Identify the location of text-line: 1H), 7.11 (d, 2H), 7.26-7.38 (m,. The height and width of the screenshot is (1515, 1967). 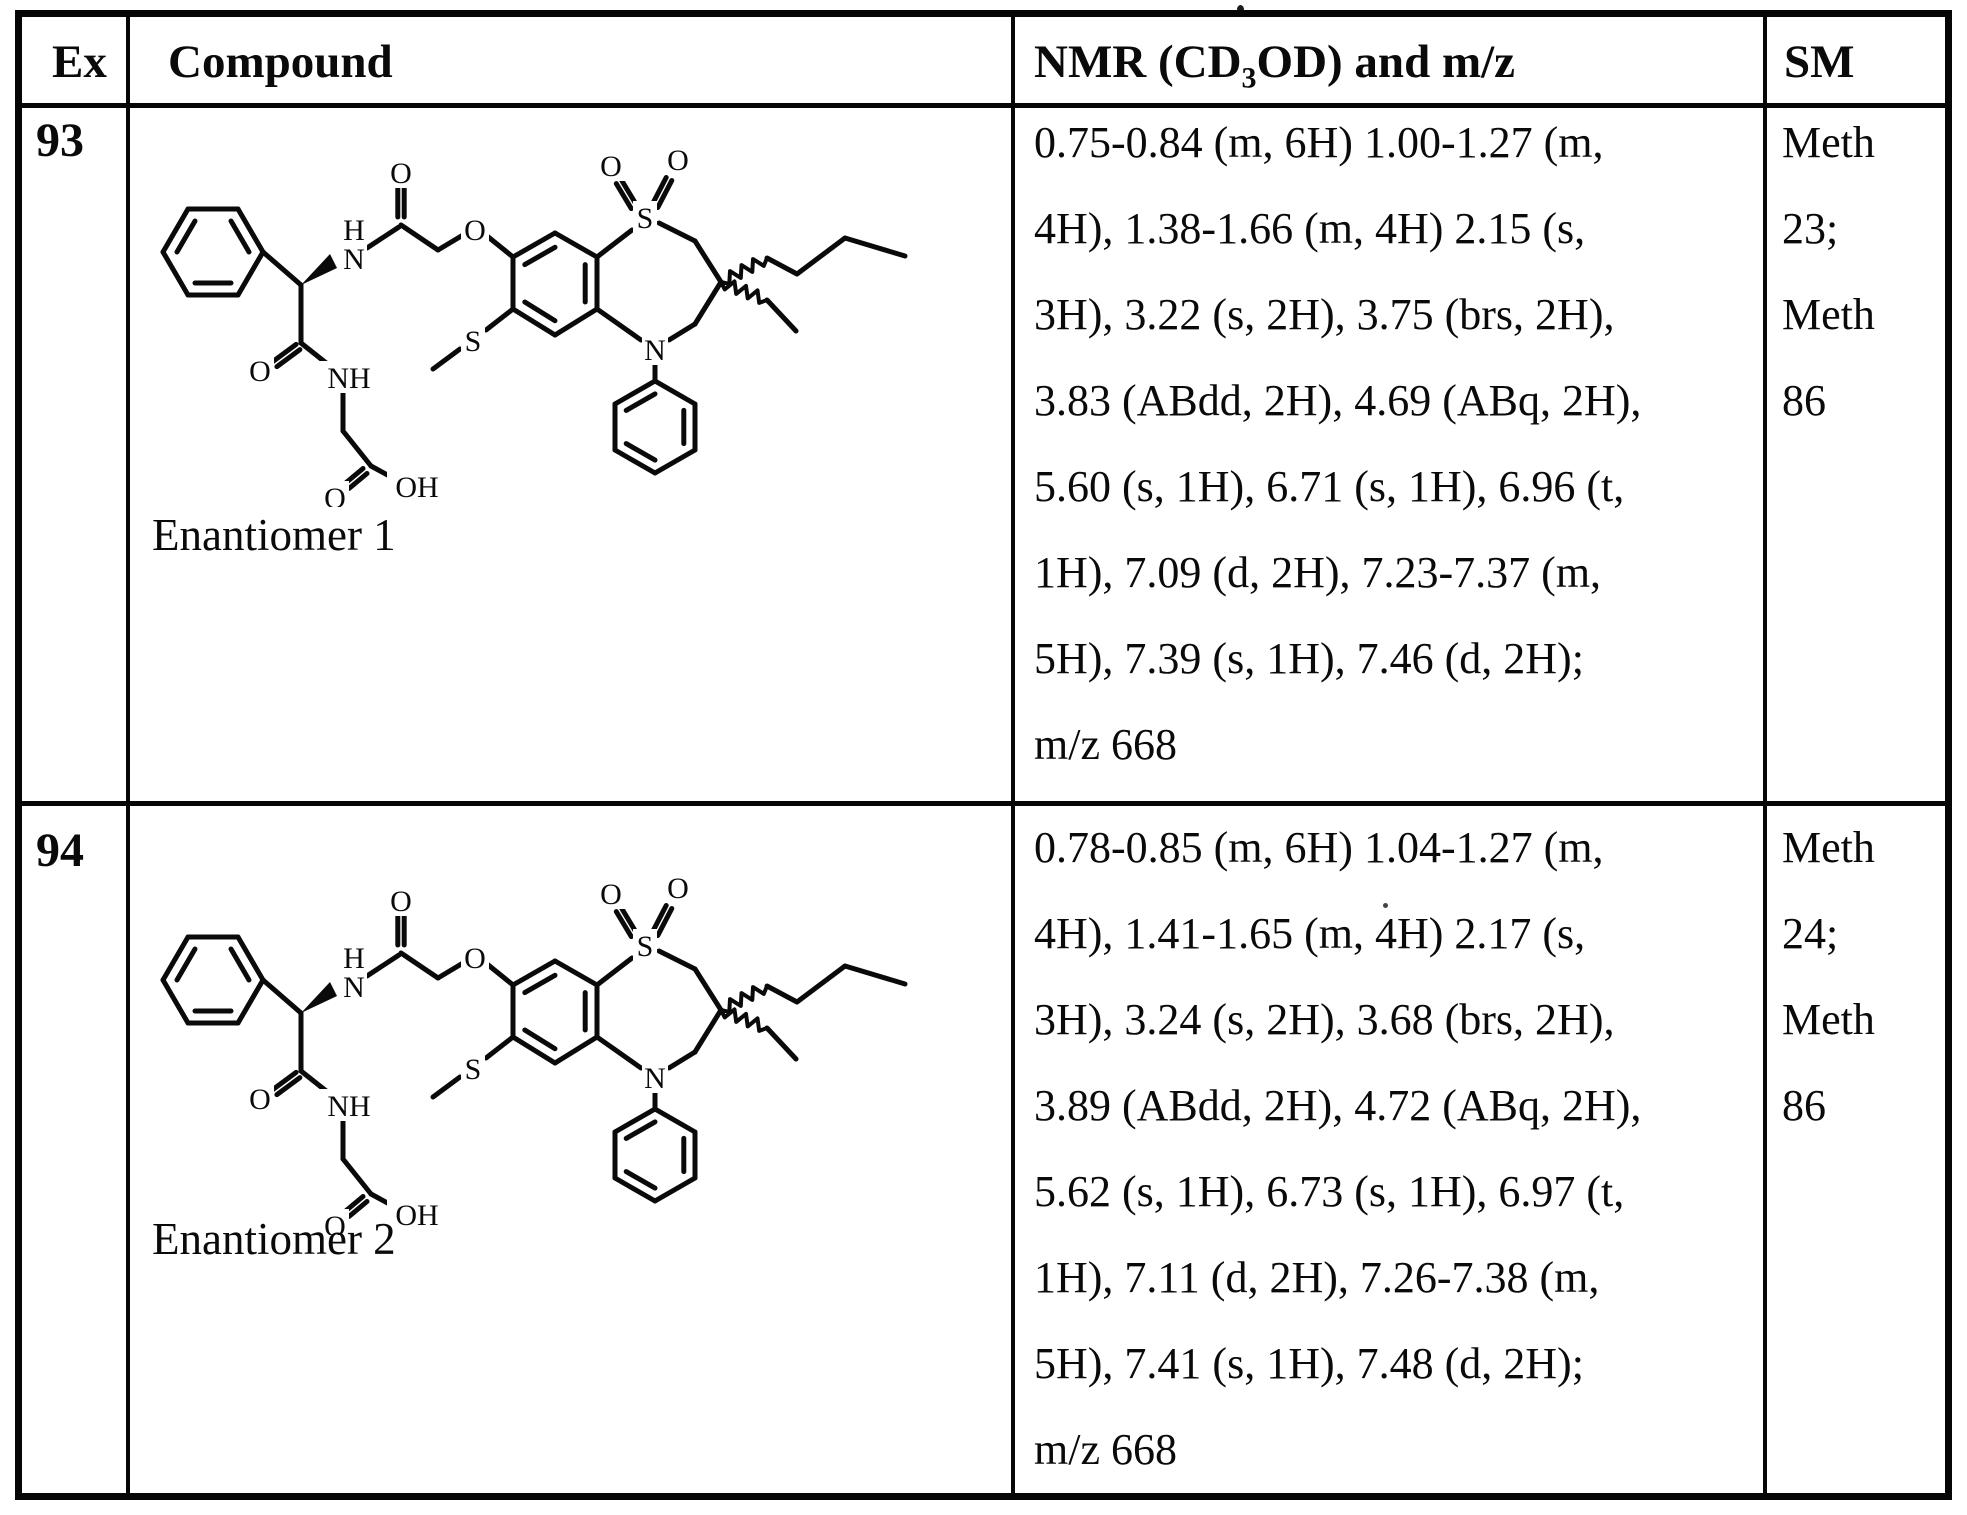
(1317, 1277).